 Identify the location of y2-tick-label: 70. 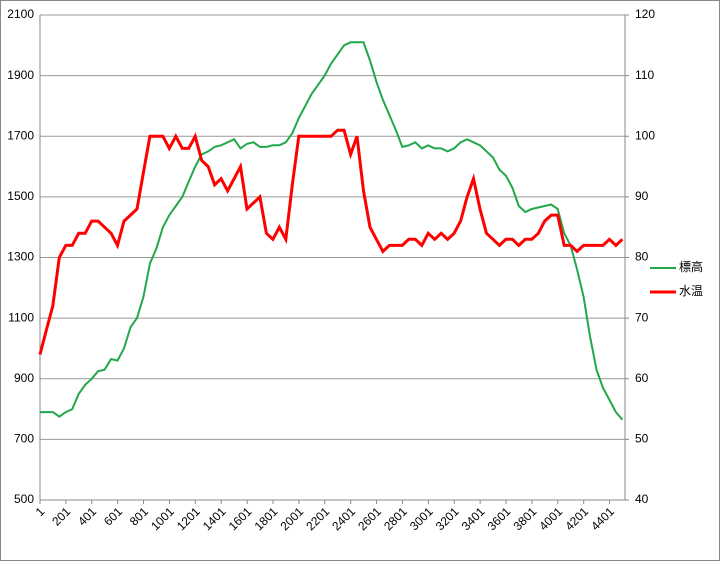
(642, 317).